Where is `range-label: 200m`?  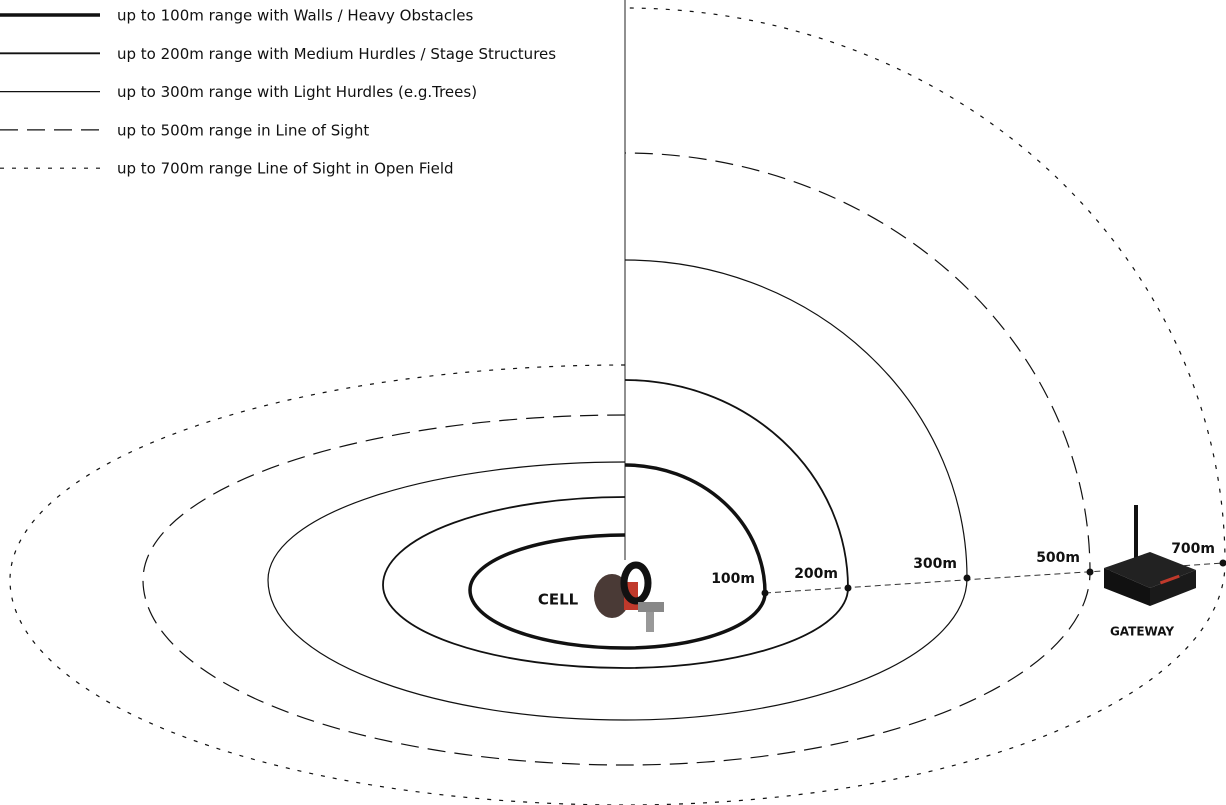
range-label: 200m is located at coordinates (816, 574).